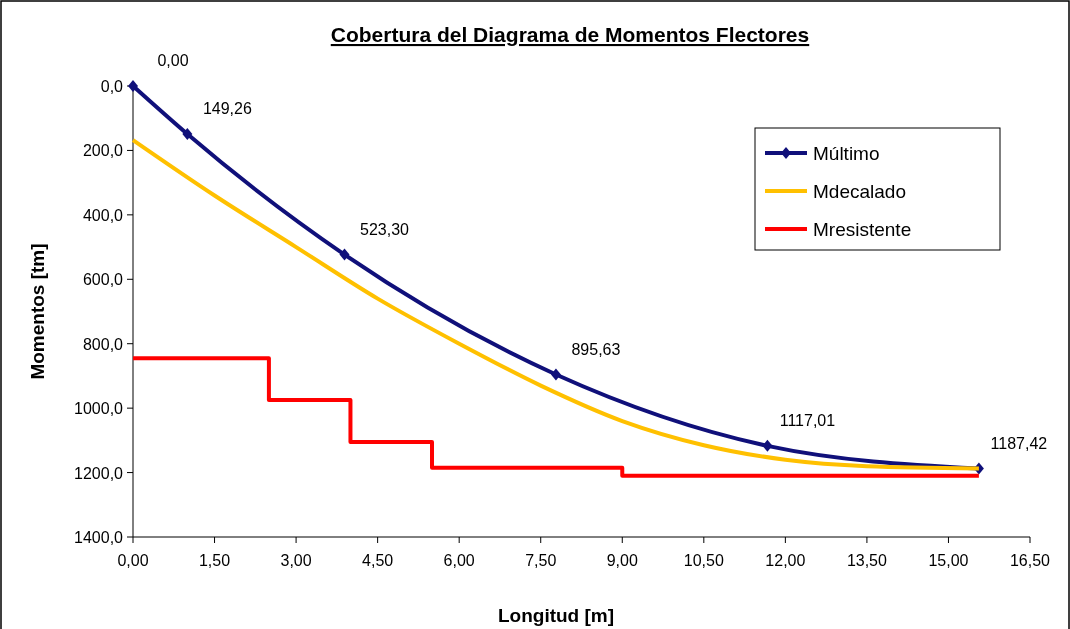 This screenshot has width=1070, height=629. I want to click on x-tick-label: 7,50, so click(541, 560).